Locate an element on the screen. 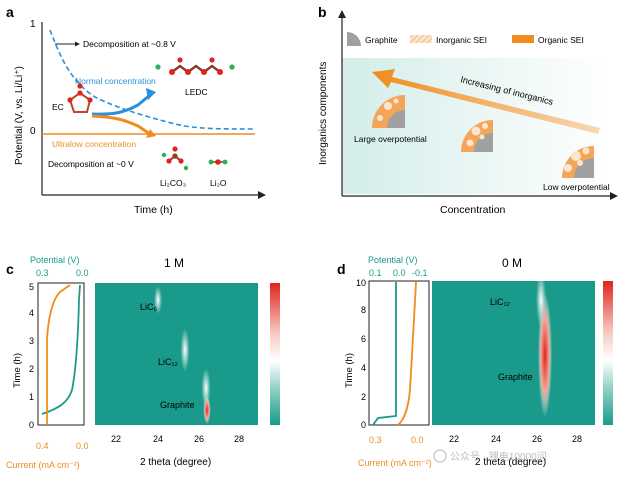  panel-b-x-label: Concentration is located at coordinates (473, 210).